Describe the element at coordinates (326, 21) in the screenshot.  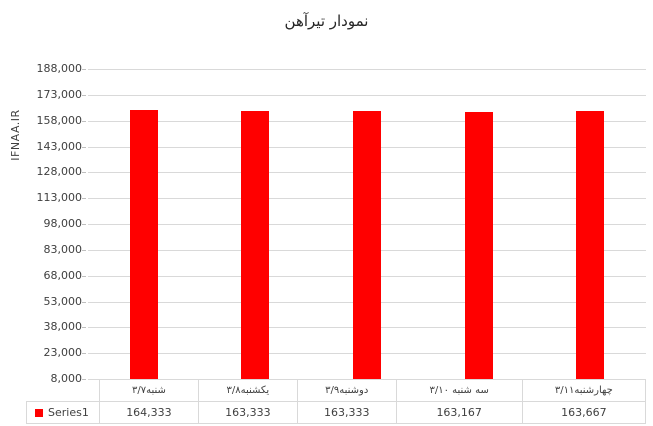
I see `chart-title: نمودار تیرآهن` at that location.